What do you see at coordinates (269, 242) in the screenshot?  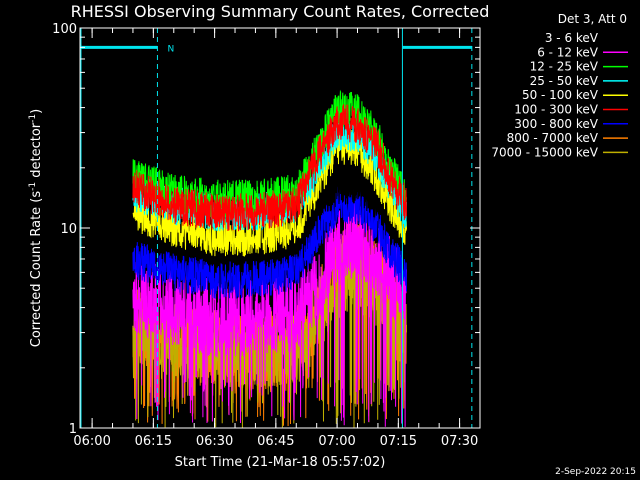 I see `series-trace-300-800-kev` at bounding box center [269, 242].